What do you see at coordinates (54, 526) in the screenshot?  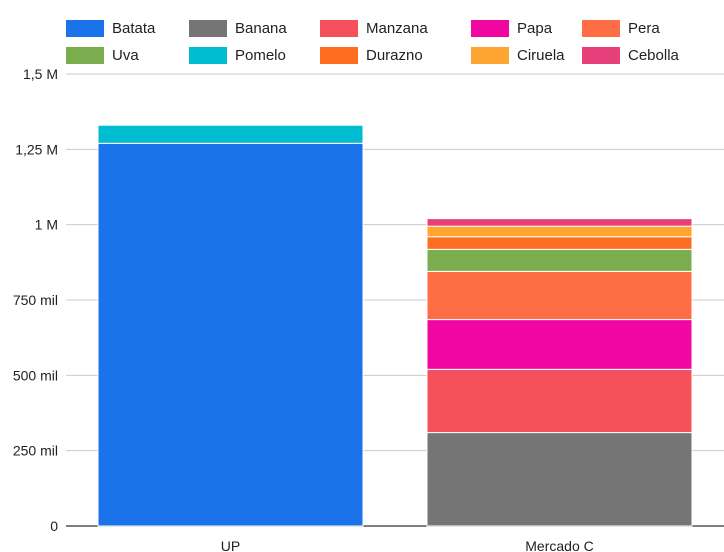 I see `y-tick-label: 0` at bounding box center [54, 526].